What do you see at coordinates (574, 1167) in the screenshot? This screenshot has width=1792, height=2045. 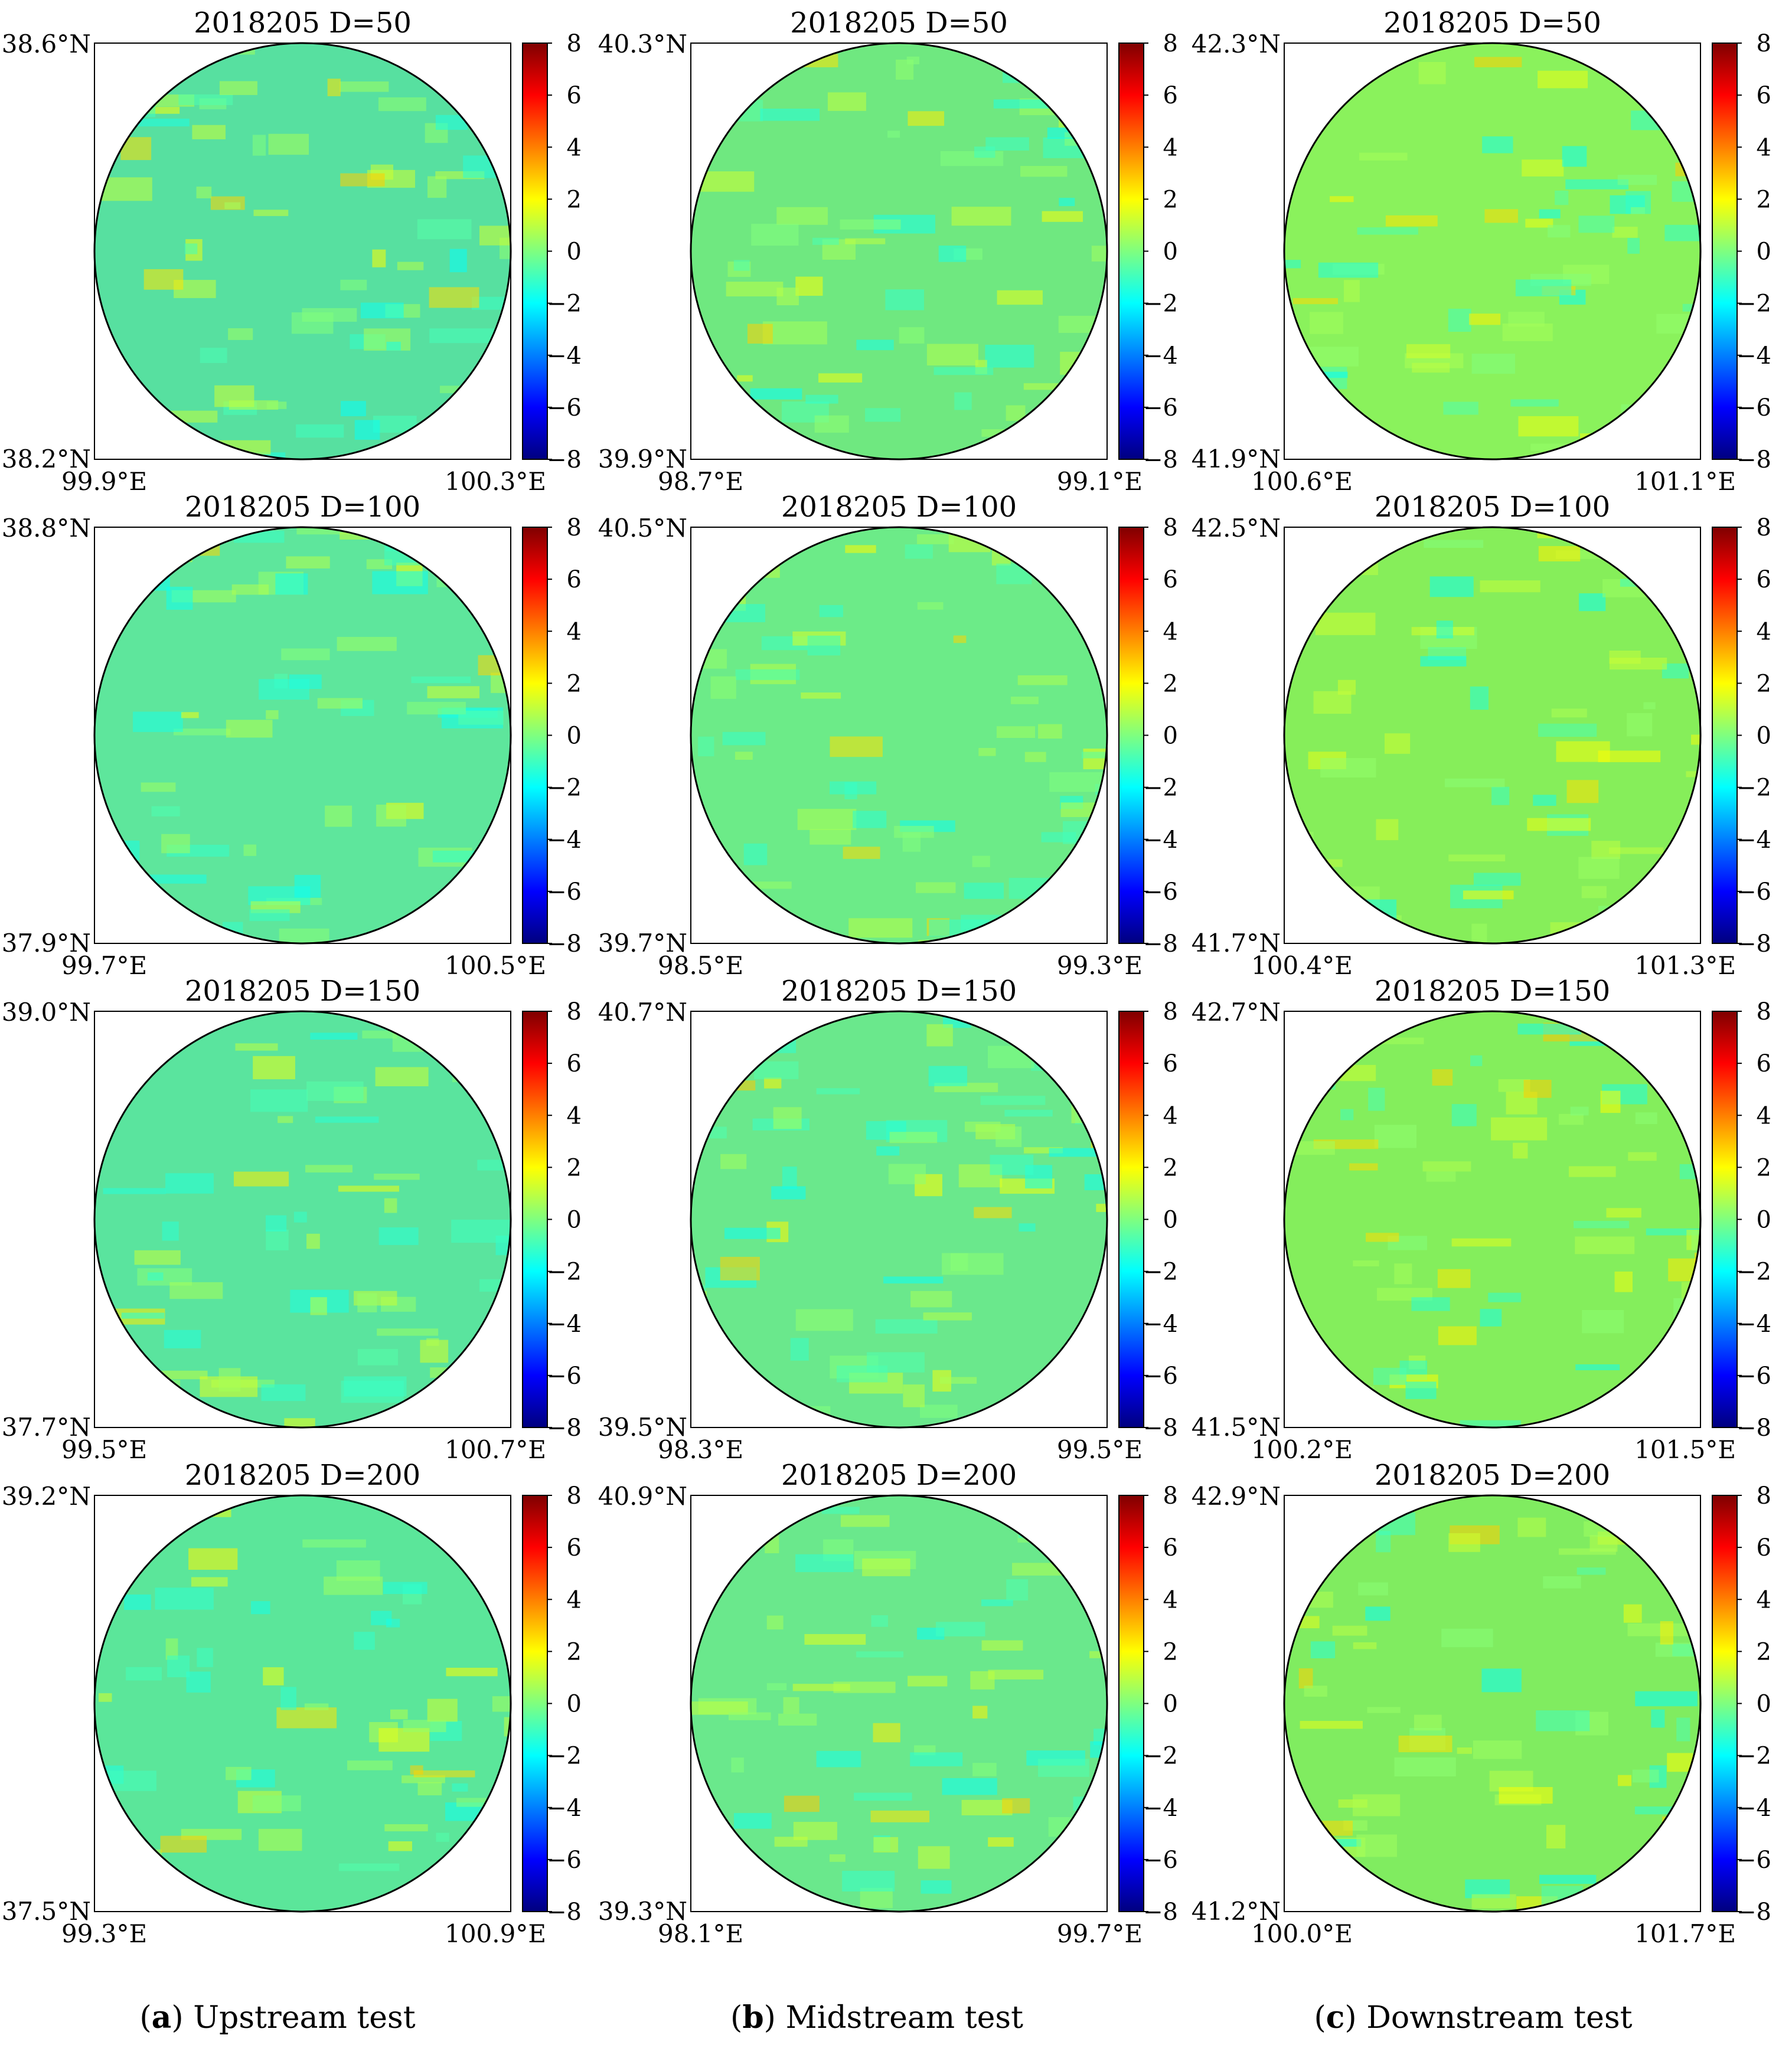 I see `colorbar-tick-label: 2` at bounding box center [574, 1167].